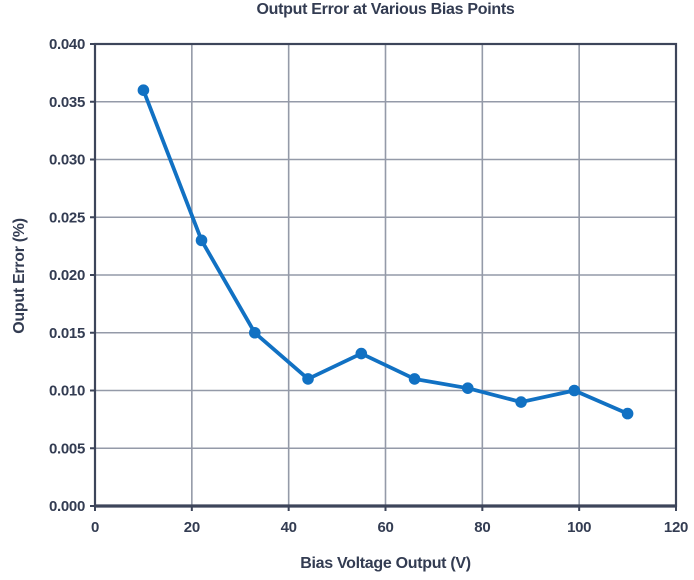 The height and width of the screenshot is (580, 694). Describe the element at coordinates (385, 563) in the screenshot. I see `x-axis-label: Bias Voltage Output (V)` at that location.